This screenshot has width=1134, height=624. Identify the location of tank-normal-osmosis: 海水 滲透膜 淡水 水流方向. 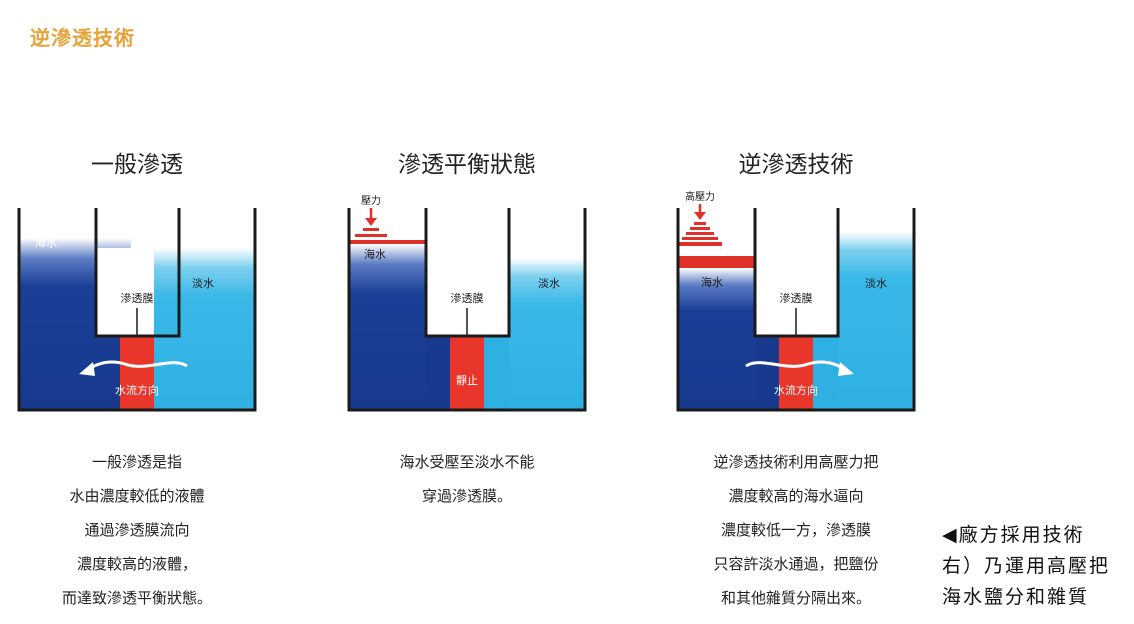
(137, 310).